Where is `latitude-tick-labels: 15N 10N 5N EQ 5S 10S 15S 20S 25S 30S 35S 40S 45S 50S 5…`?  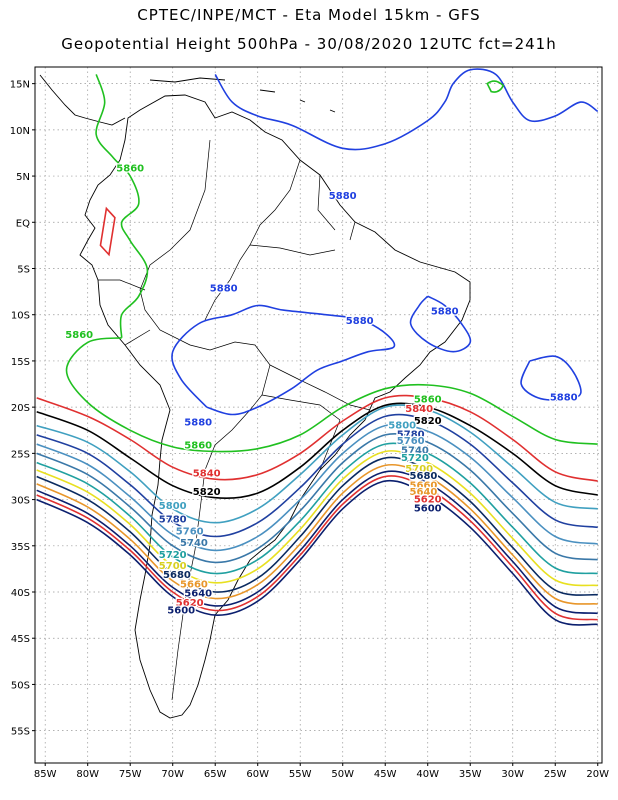
latitude-tick-labels: 15N 10N 5N EQ 5S 10S 15S 20S 25S 30S 35S 40S 45S 50S 5… is located at coordinates (22, 409).